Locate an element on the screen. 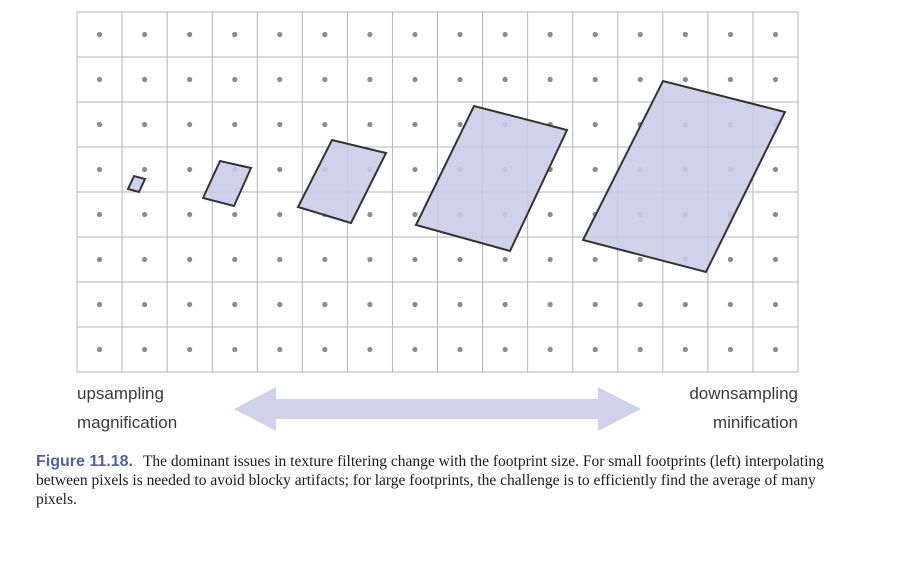  minification-label: minification is located at coordinates (755, 422).